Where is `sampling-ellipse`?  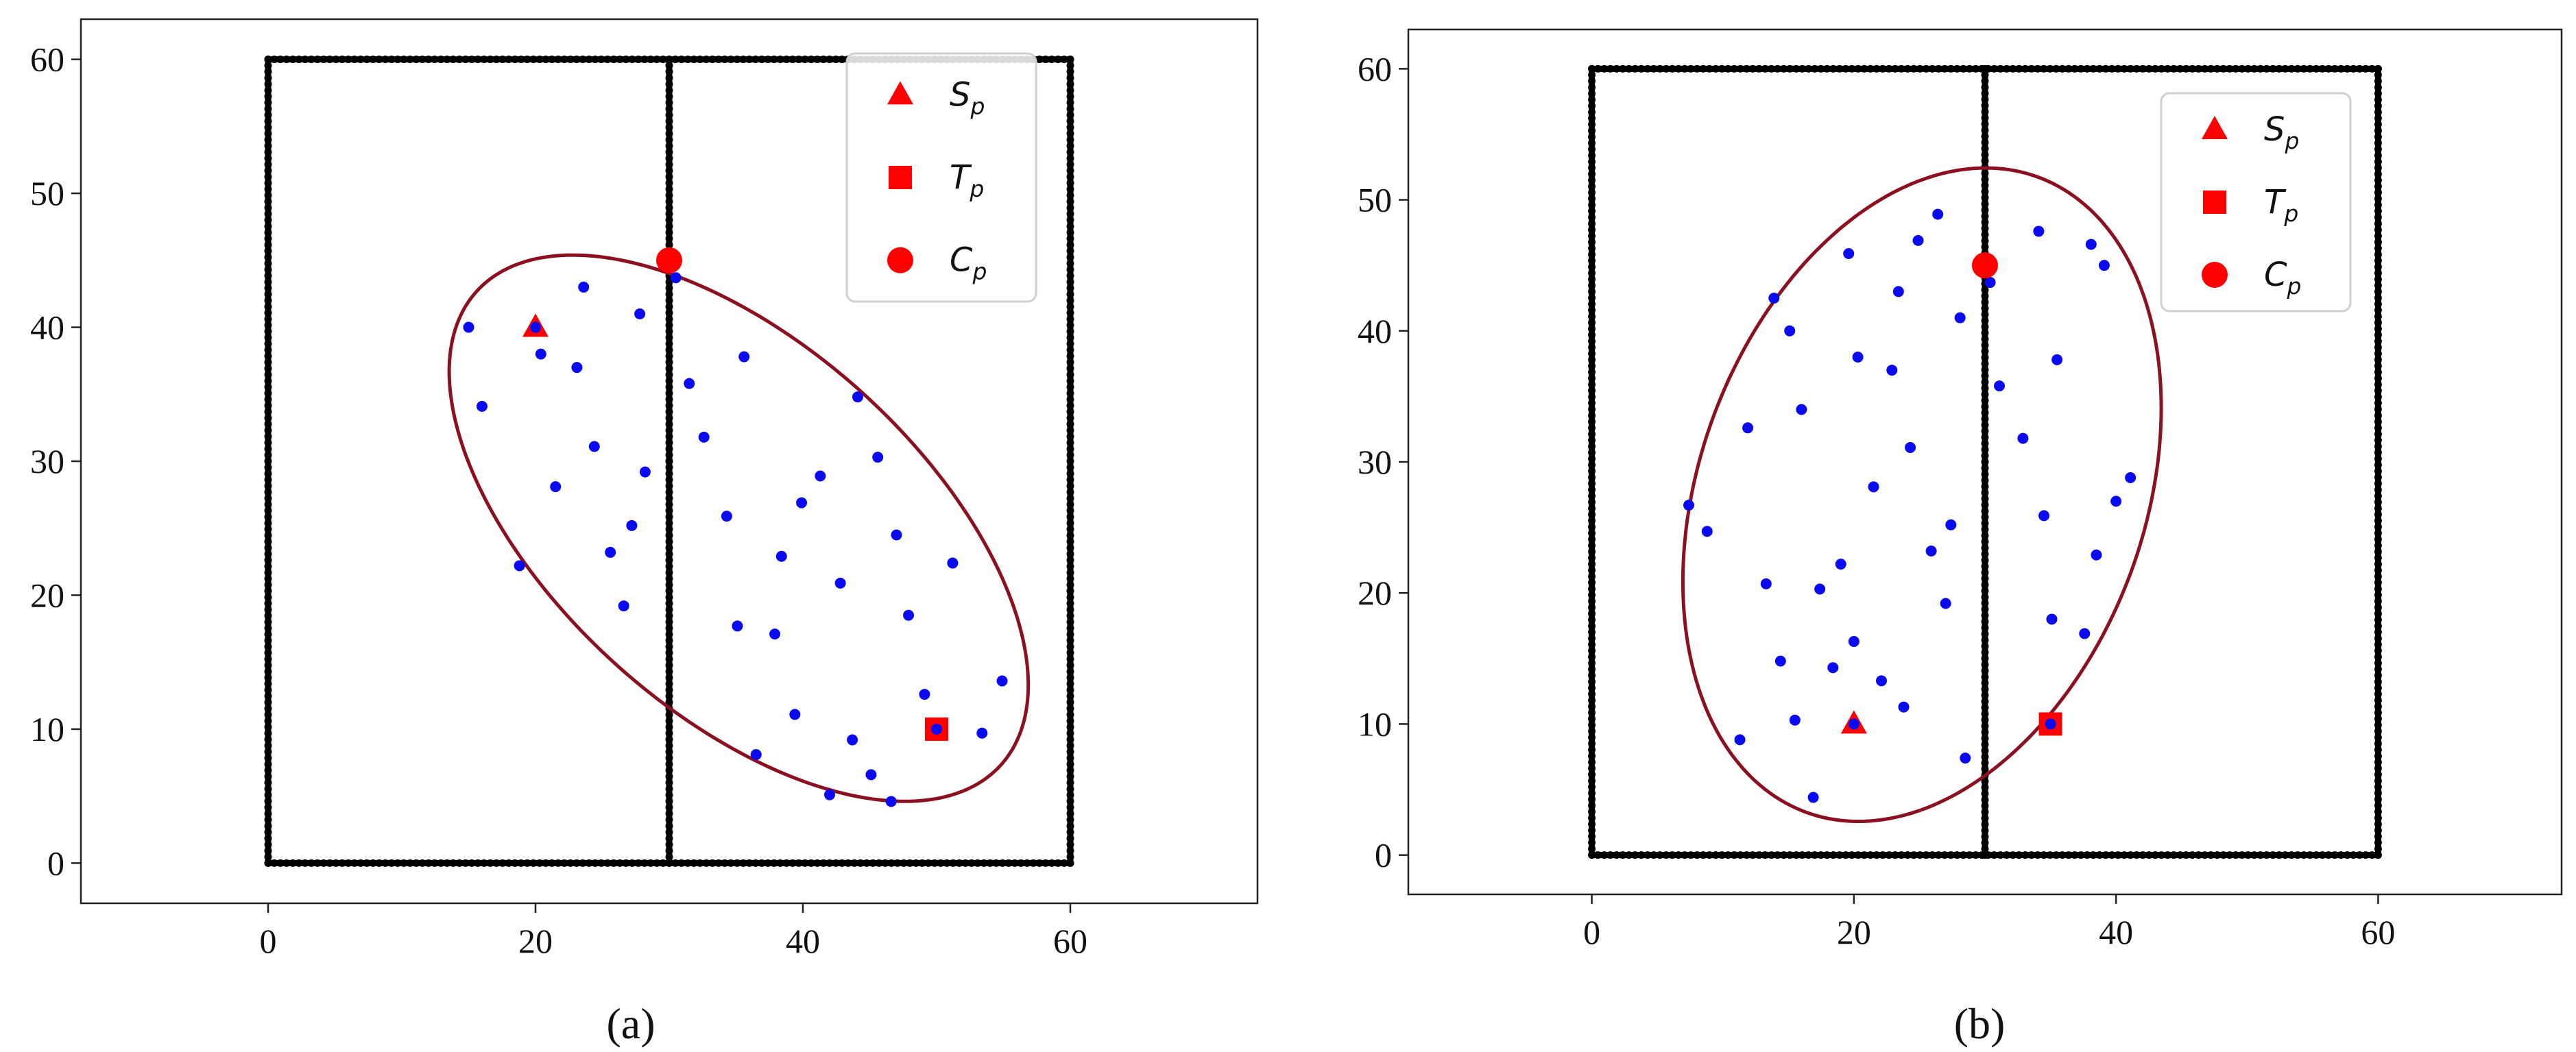 sampling-ellipse is located at coordinates (1922, 495).